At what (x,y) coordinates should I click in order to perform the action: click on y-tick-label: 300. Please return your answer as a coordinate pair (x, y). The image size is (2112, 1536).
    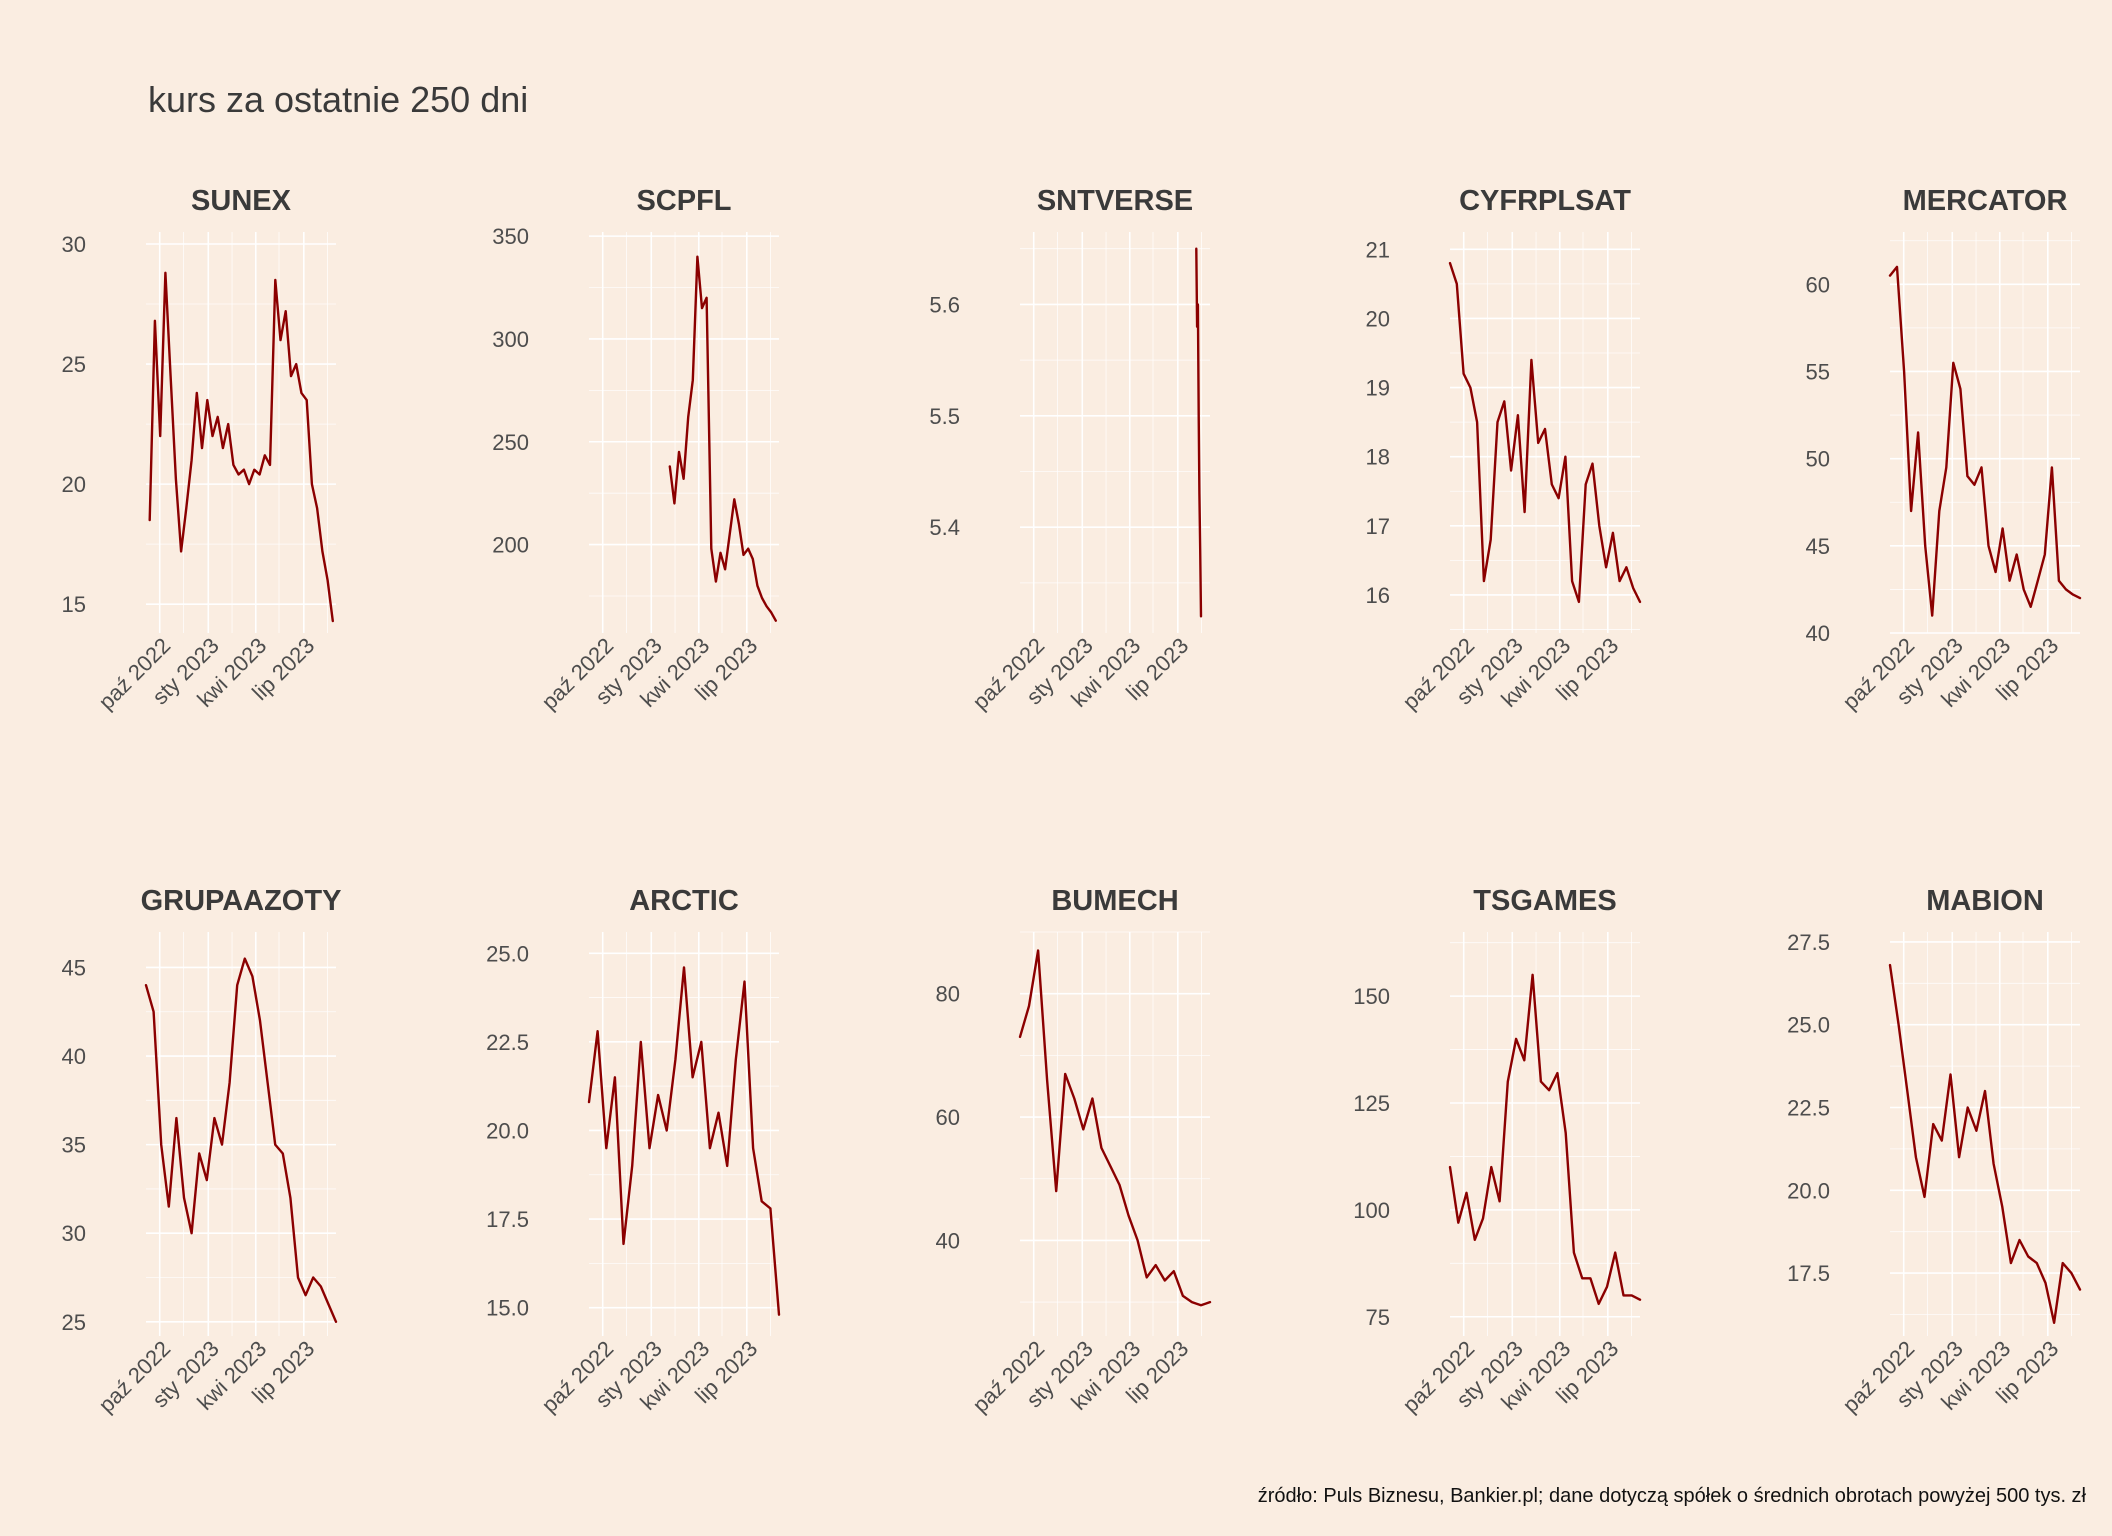
    Looking at the image, I should click on (510, 339).